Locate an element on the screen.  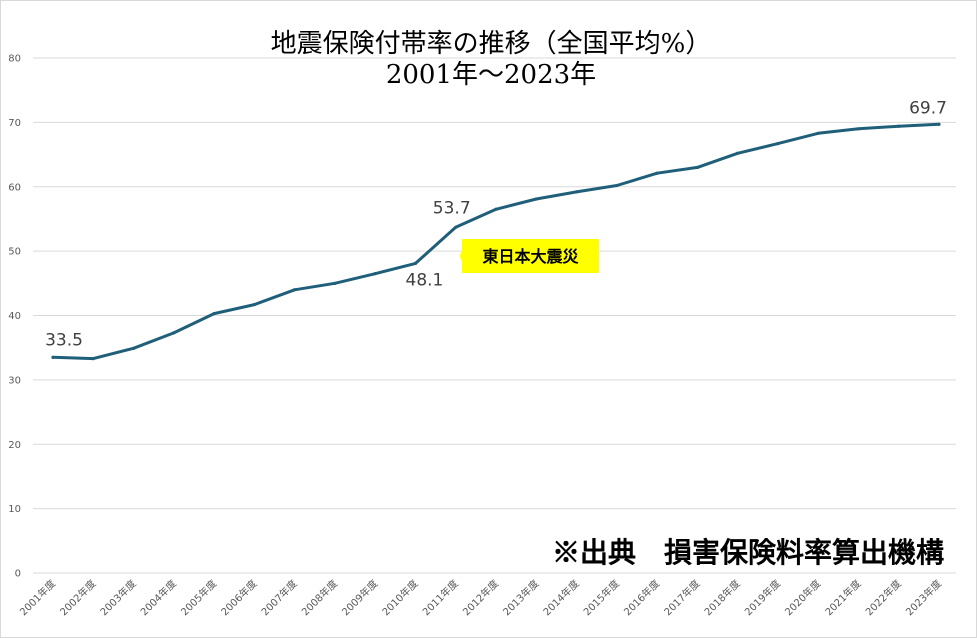
data-label: 53.7 is located at coordinates (452, 208).